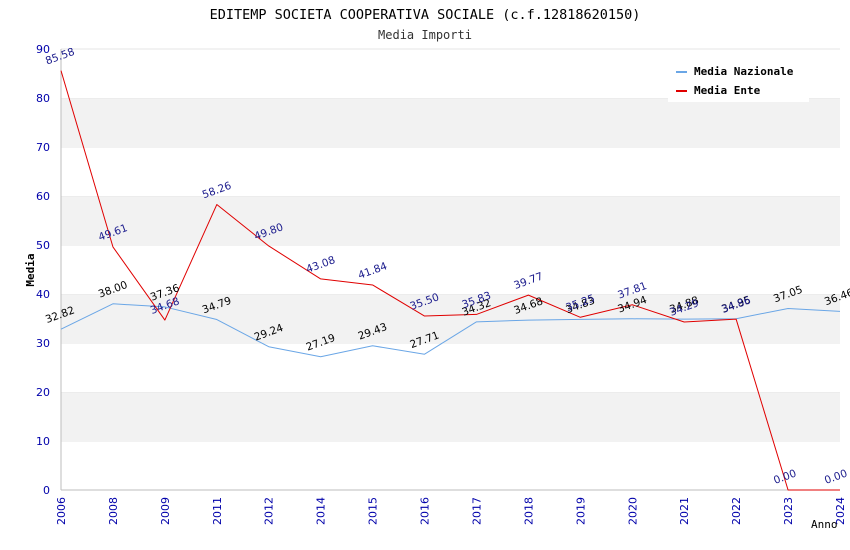  What do you see at coordinates (61, 511) in the screenshot?
I see `x-tick-label: 2006` at bounding box center [61, 511].